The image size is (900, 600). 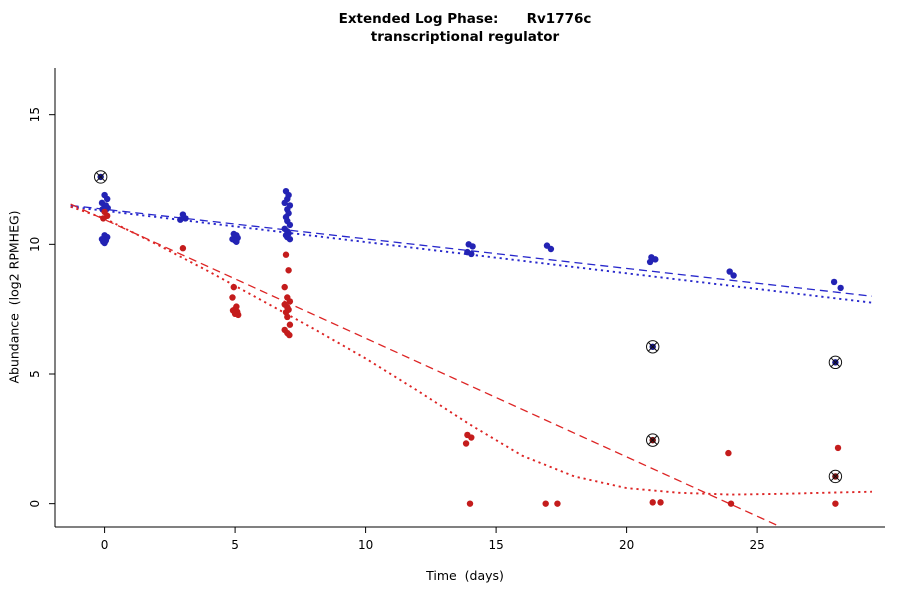 I want to click on y-tick-label: 10, so click(x=35, y=244).